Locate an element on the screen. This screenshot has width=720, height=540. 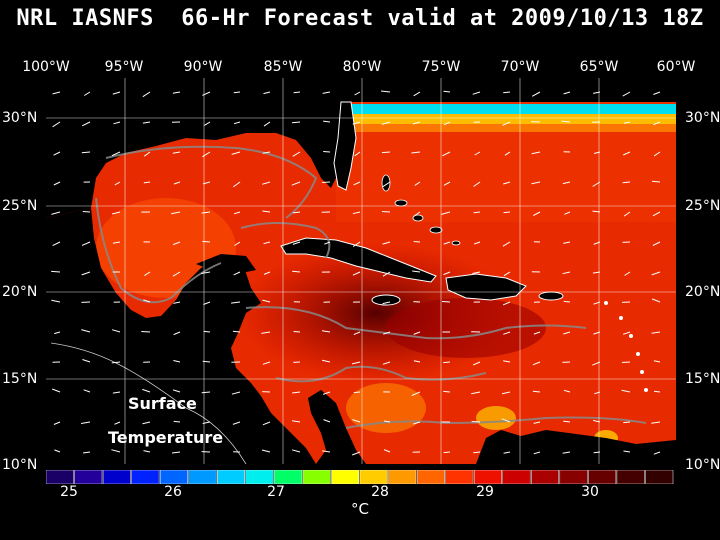
lon-label-100w: 100°W is located at coordinates (46, 67).